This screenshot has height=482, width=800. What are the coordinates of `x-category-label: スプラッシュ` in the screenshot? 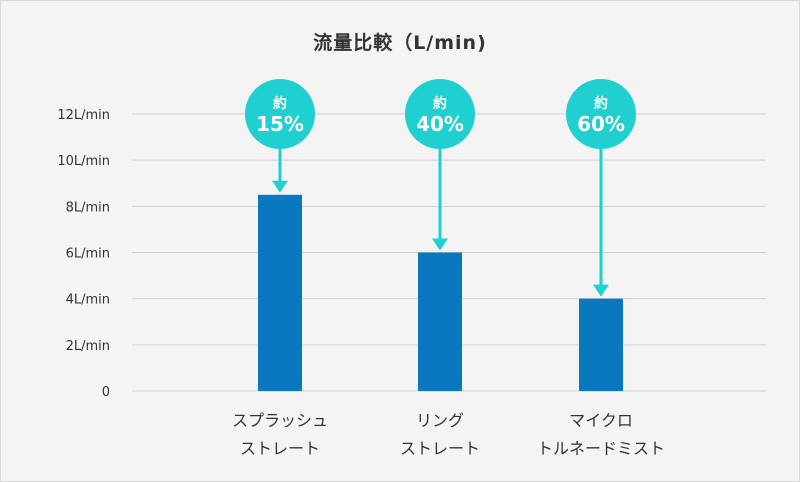 It's located at (280, 420).